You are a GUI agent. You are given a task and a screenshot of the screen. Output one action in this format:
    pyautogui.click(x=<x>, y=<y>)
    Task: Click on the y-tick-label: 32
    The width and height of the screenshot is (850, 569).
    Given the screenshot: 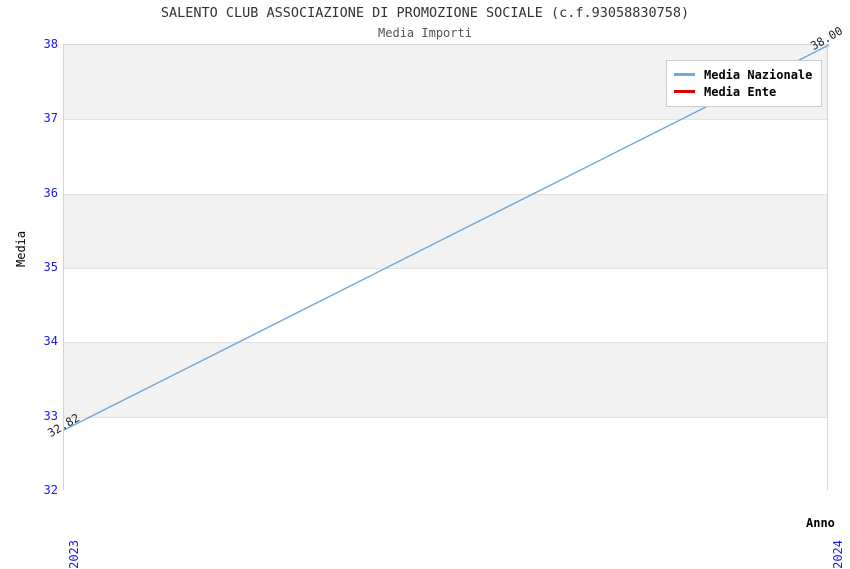 What is the action you would take?
    pyautogui.click(x=50, y=490)
    